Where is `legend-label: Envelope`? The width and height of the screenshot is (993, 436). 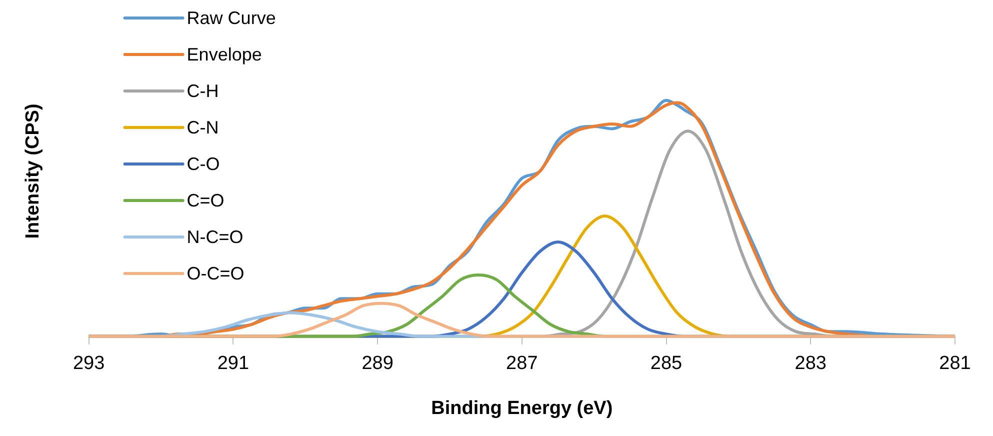 legend-label: Envelope is located at coordinates (224, 54).